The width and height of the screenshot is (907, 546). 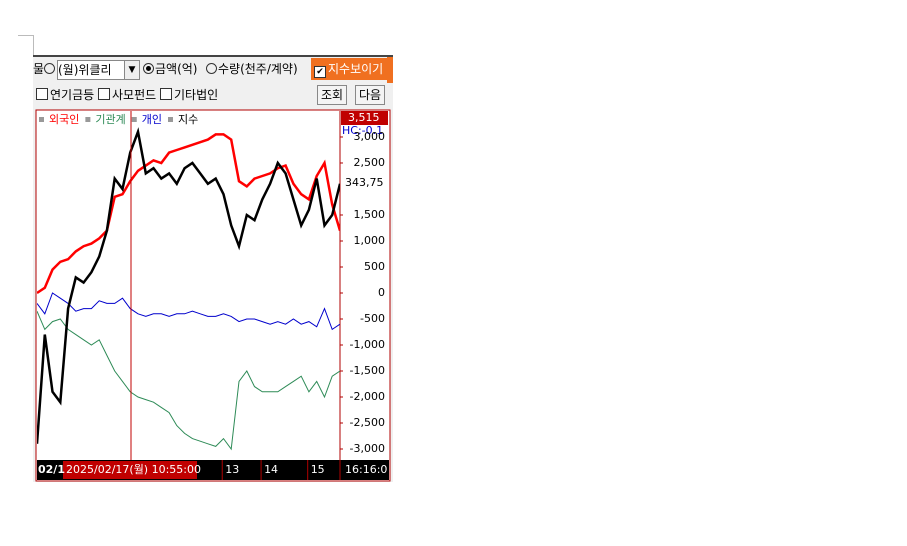 I want to click on time-label: 16:16:0, so click(x=366, y=469).